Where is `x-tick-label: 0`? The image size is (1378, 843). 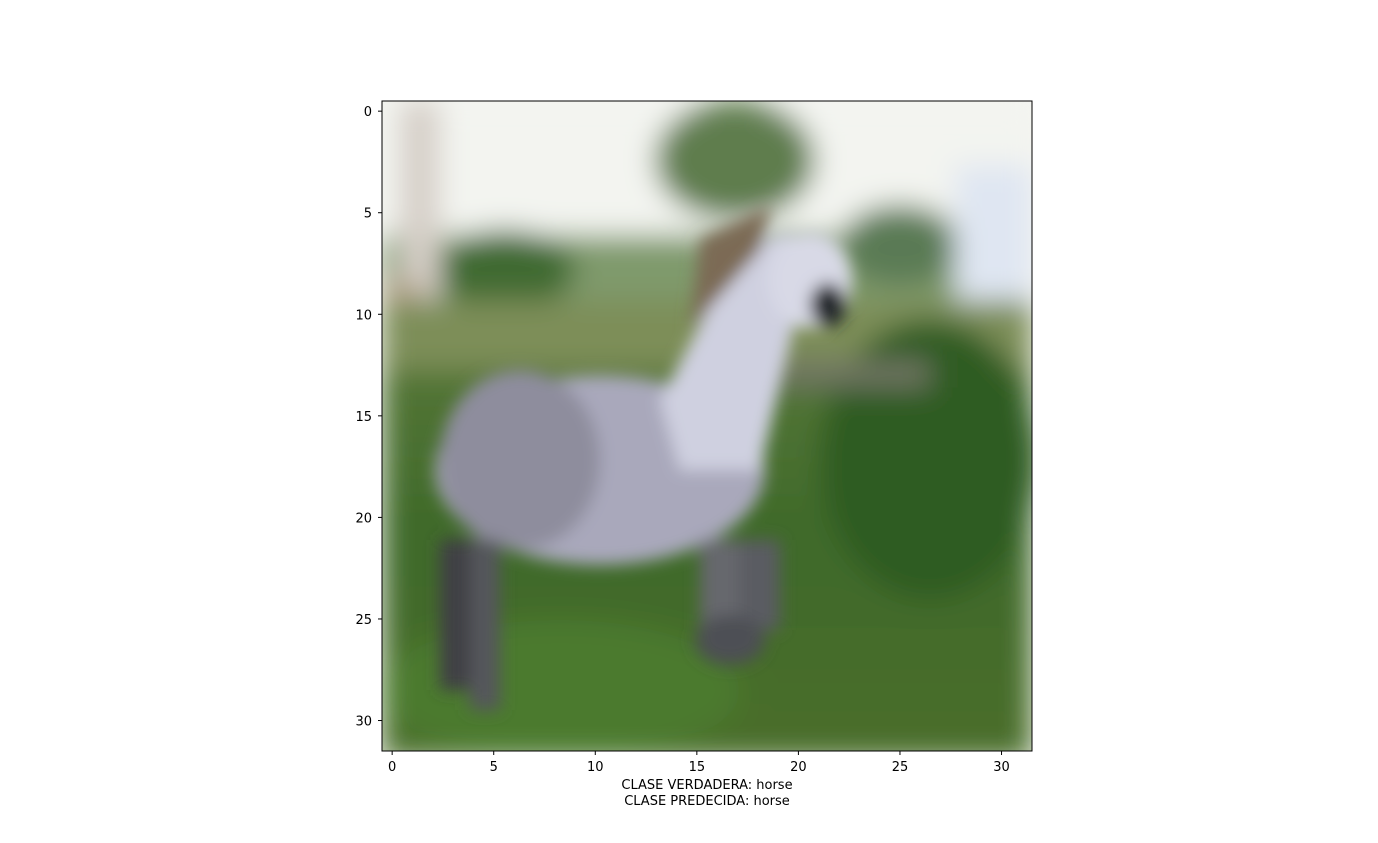 x-tick-label: 0 is located at coordinates (392, 767).